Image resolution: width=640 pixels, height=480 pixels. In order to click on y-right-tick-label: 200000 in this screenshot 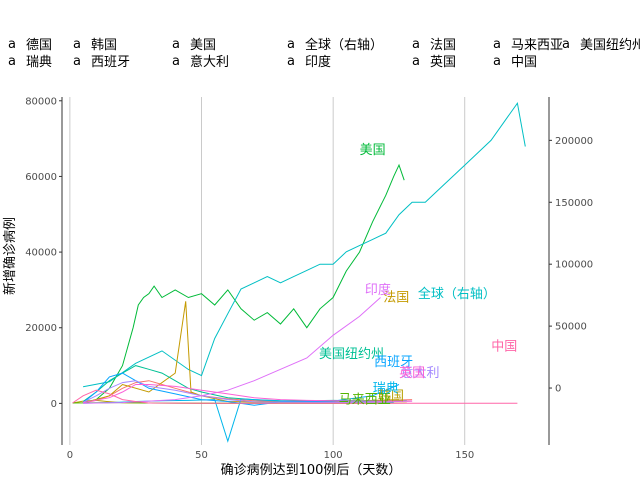, I will do `click(574, 141)`.